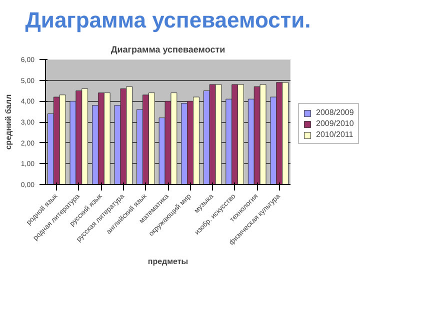  What do you see at coordinates (8, 122) in the screenshot?
I see `y-axis-title: средний балл` at bounding box center [8, 122].